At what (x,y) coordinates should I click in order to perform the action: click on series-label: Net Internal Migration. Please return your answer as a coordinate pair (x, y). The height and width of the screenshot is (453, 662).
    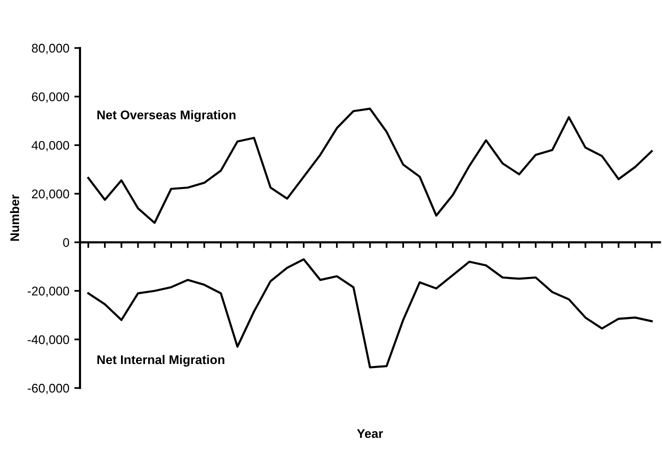
    Looking at the image, I should click on (160, 360).